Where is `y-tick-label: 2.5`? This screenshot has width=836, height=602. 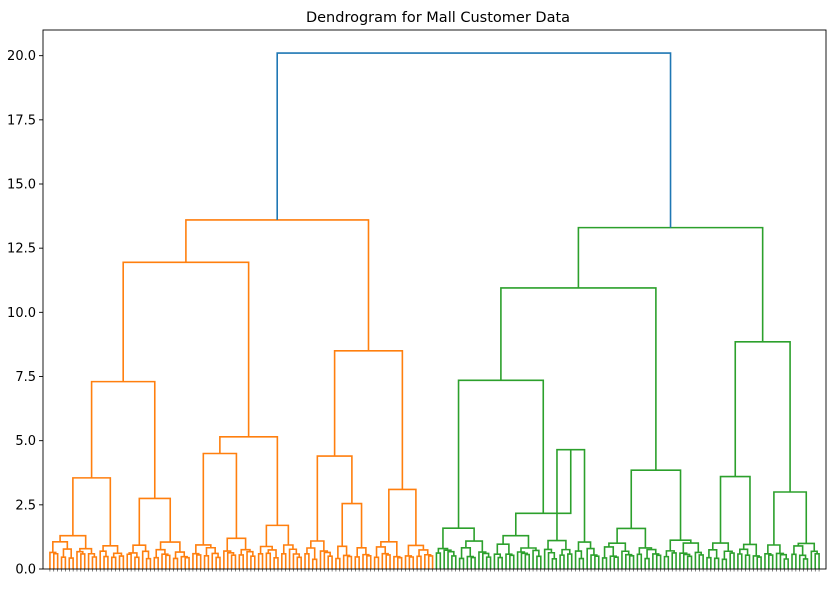
y-tick-label: 2.5 is located at coordinates (25, 505).